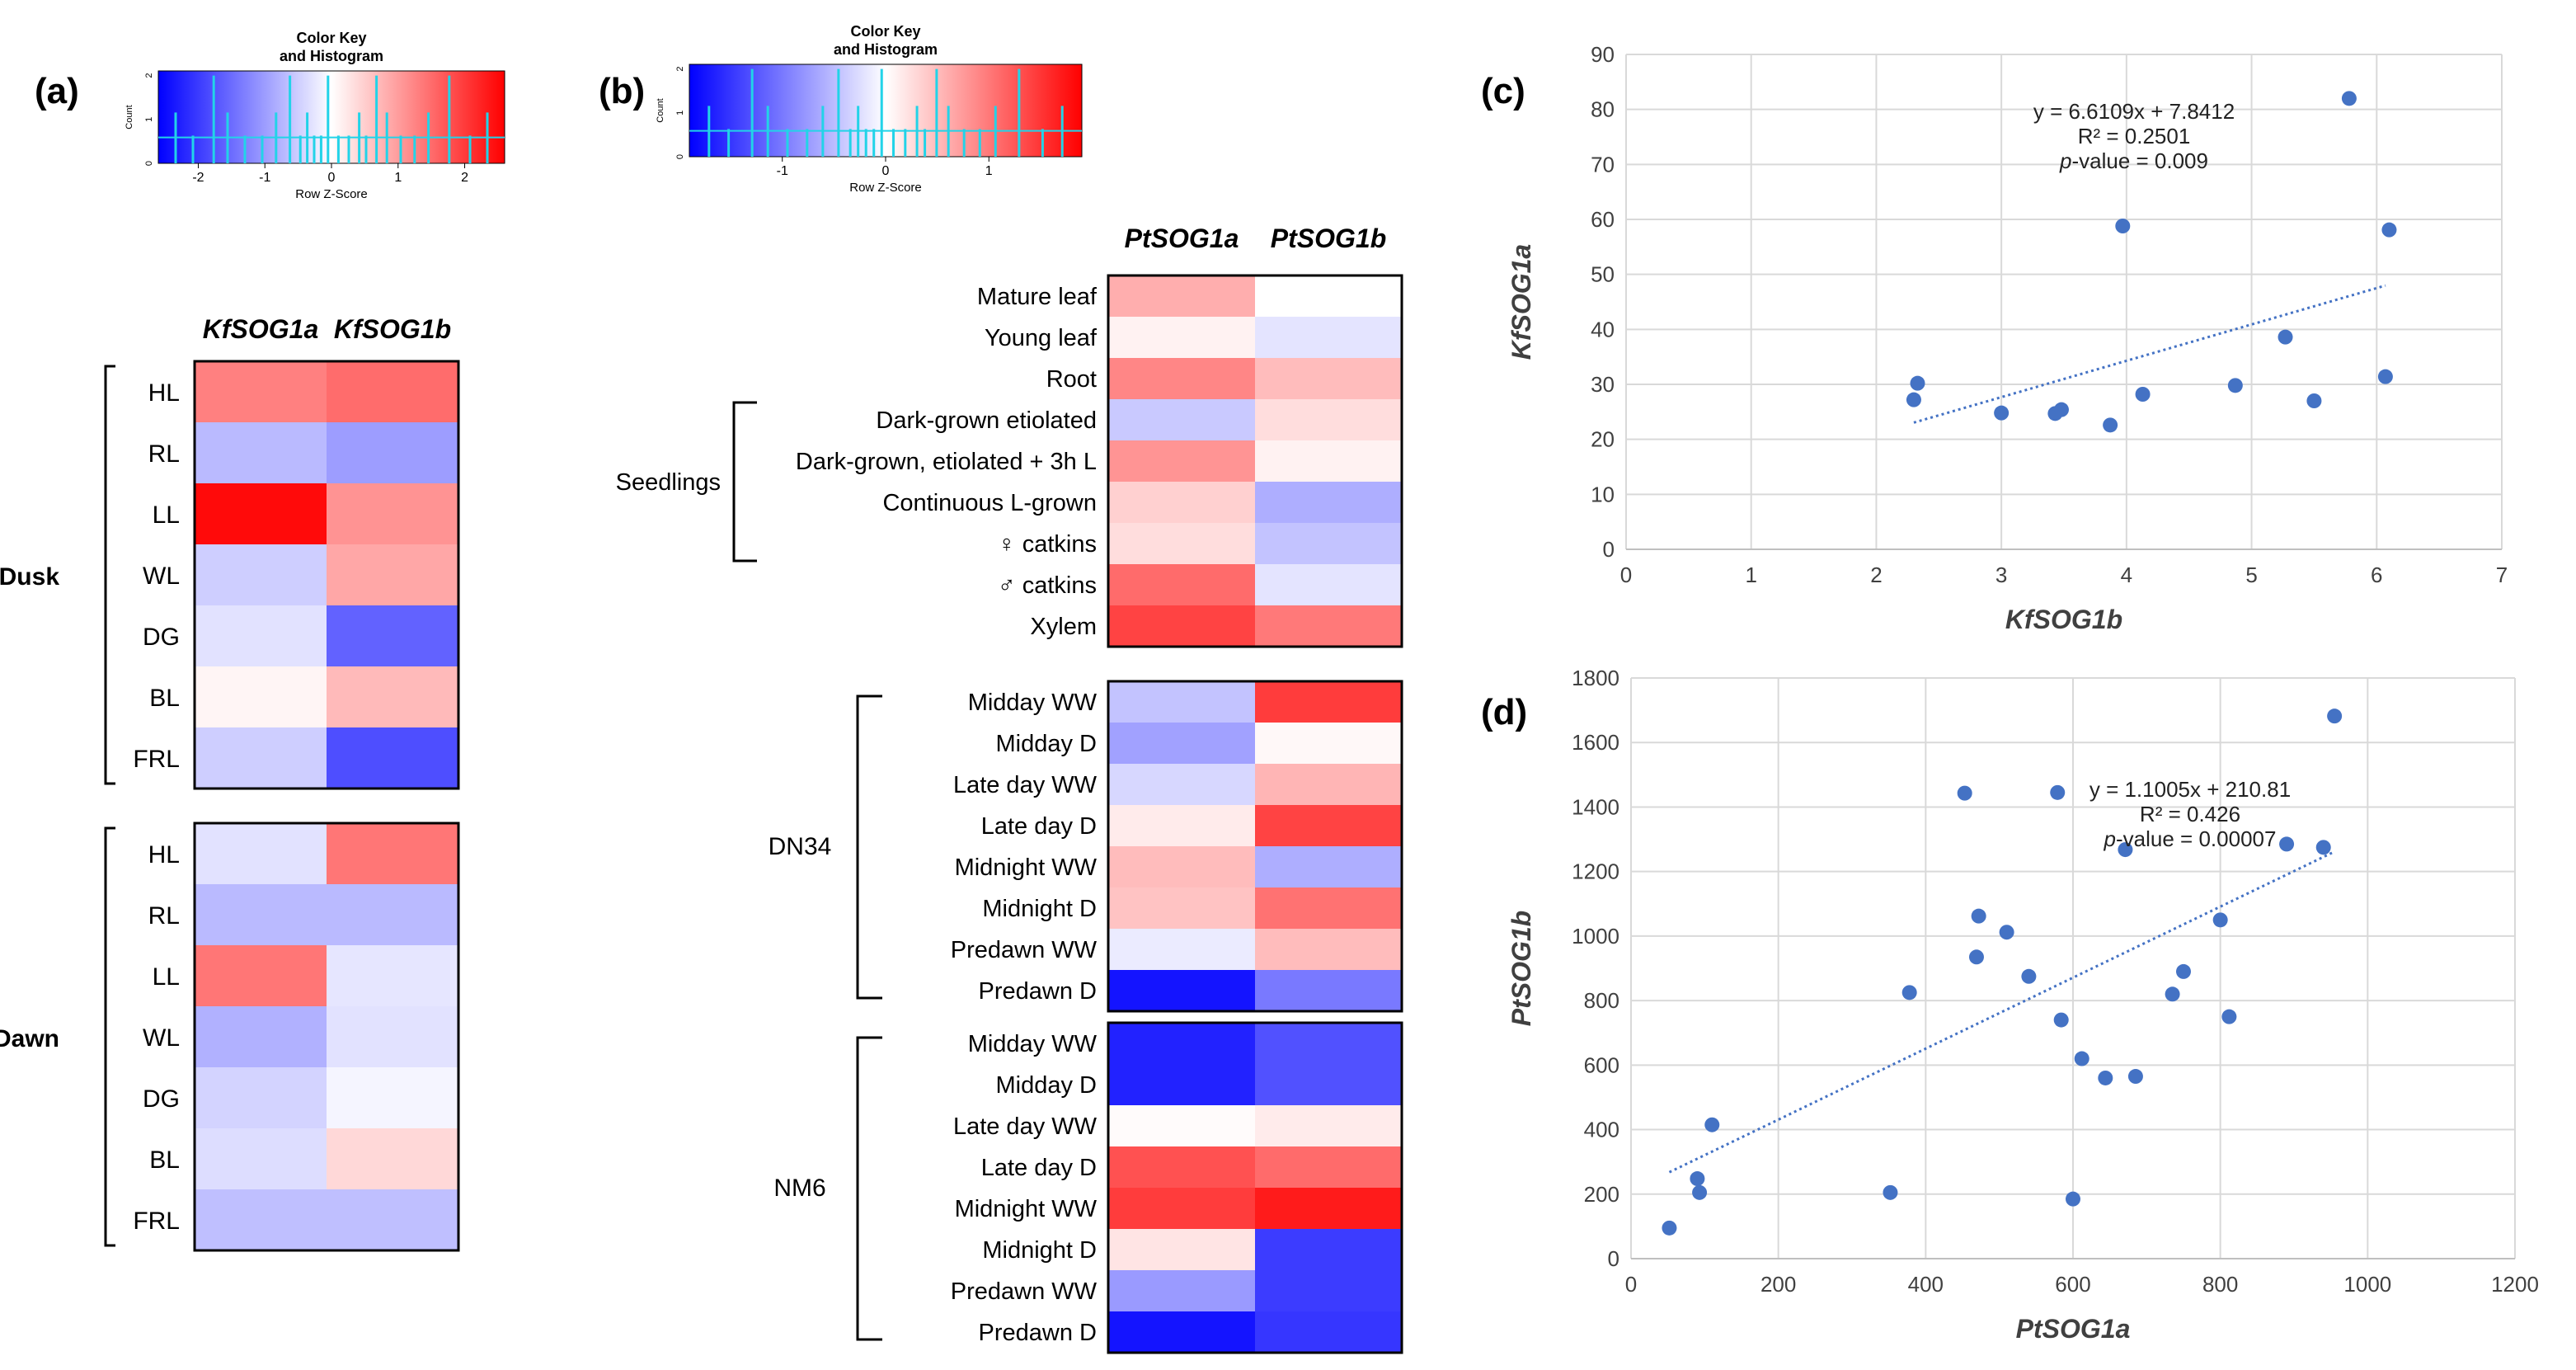  What do you see at coordinates (1603, 384) in the screenshot?
I see `y-tick-label: 30` at bounding box center [1603, 384].